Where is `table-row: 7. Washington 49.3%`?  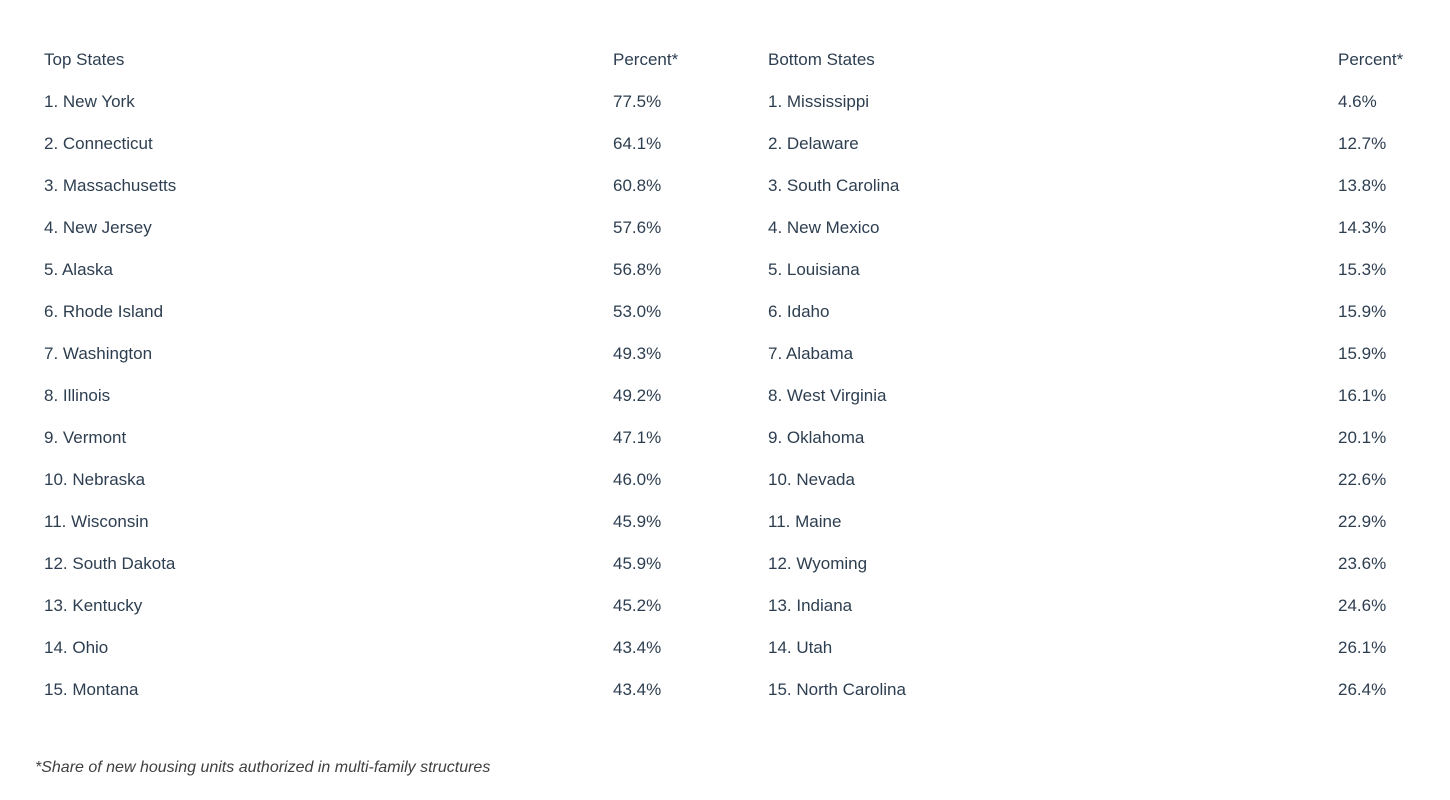
table-row: 7. Washington 49.3% is located at coordinates (367, 353).